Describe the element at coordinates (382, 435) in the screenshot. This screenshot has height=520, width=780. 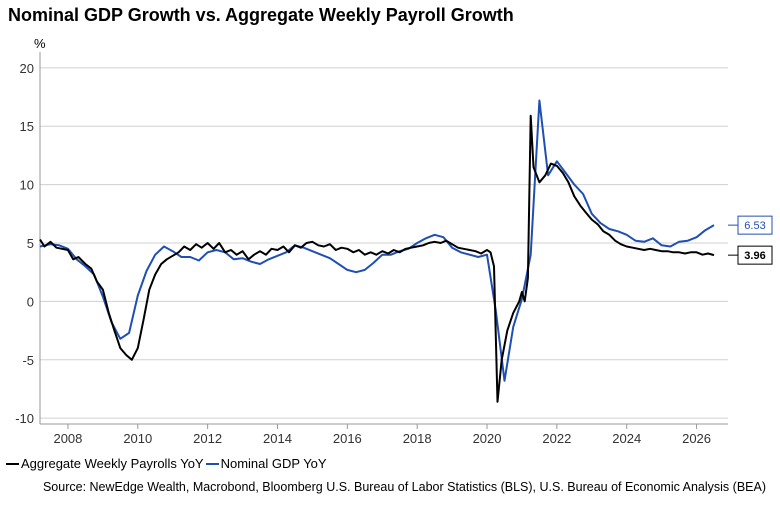
I see `x-axis-ticks: 2008 2010 2012 2014 2016 2018 2020 2022 2024 2026` at that location.